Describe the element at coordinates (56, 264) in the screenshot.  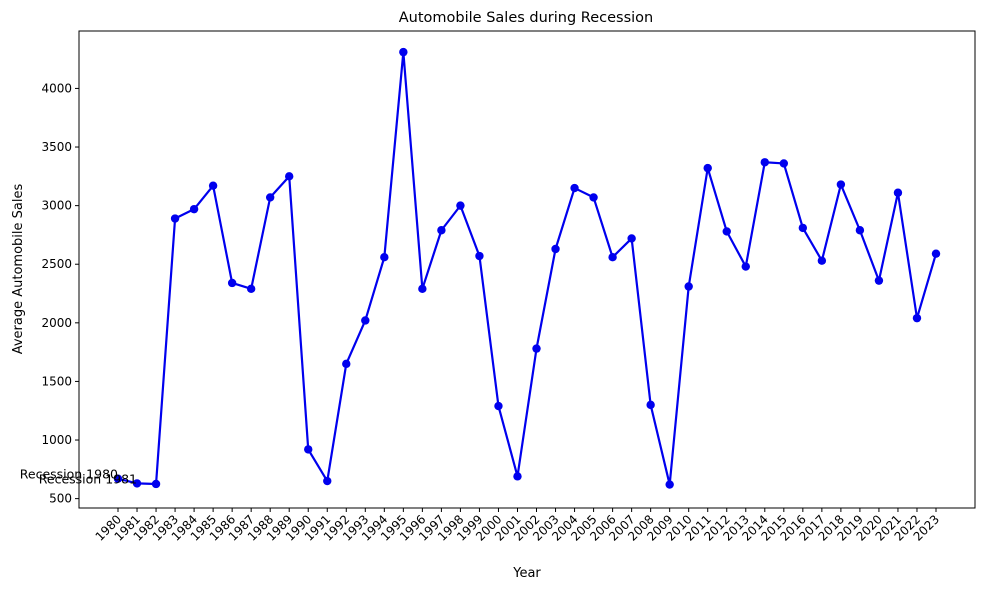
I see `y-tick-label: 2500` at that location.